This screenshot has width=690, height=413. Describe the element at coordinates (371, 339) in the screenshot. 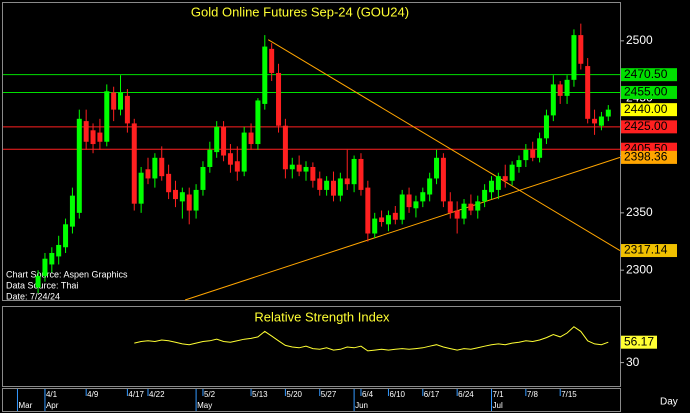

I see `rsi-line` at that location.